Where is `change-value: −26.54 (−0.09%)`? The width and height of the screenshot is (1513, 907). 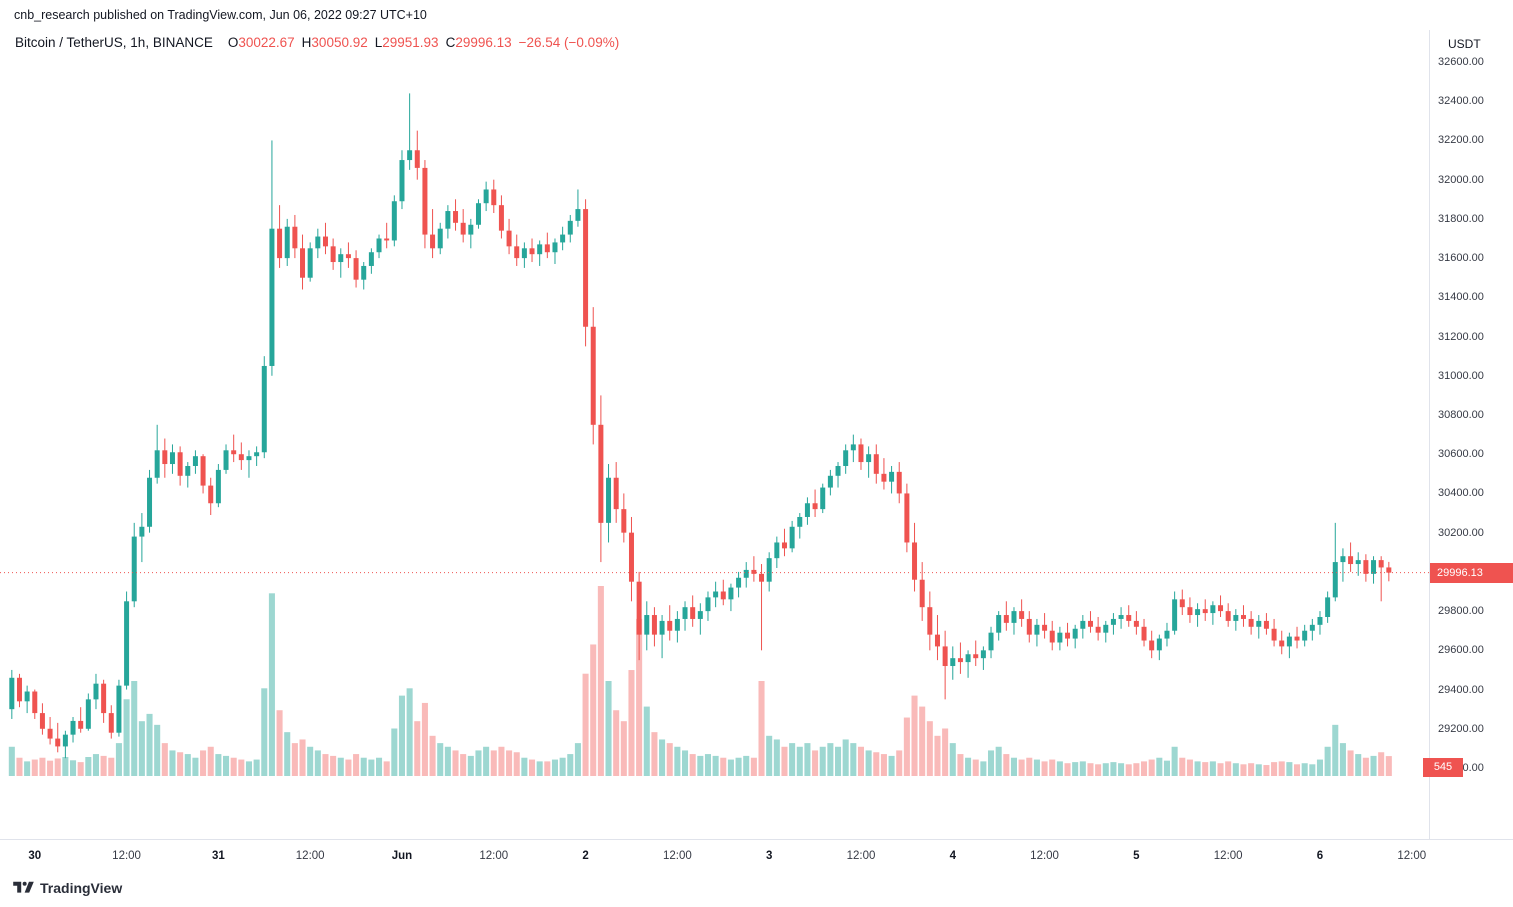
change-value: −26.54 (−0.09%) is located at coordinates (569, 42).